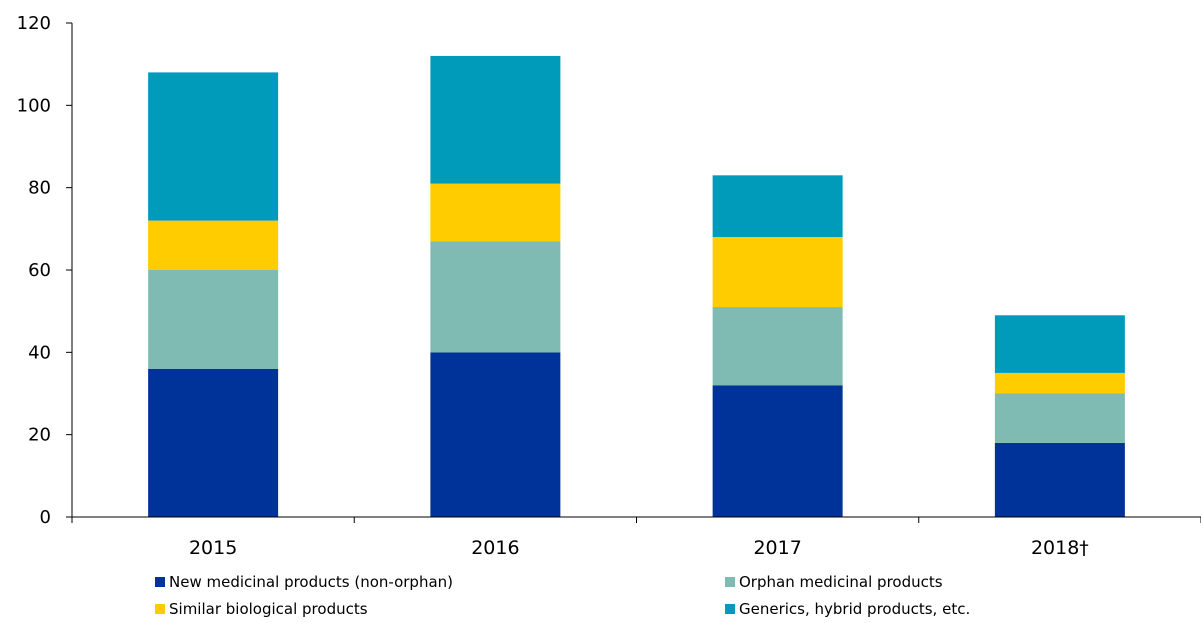 This screenshot has width=1201, height=623. What do you see at coordinates (854, 609) in the screenshot?
I see `legend-label: Generics, hybrid products, etc.` at bounding box center [854, 609].